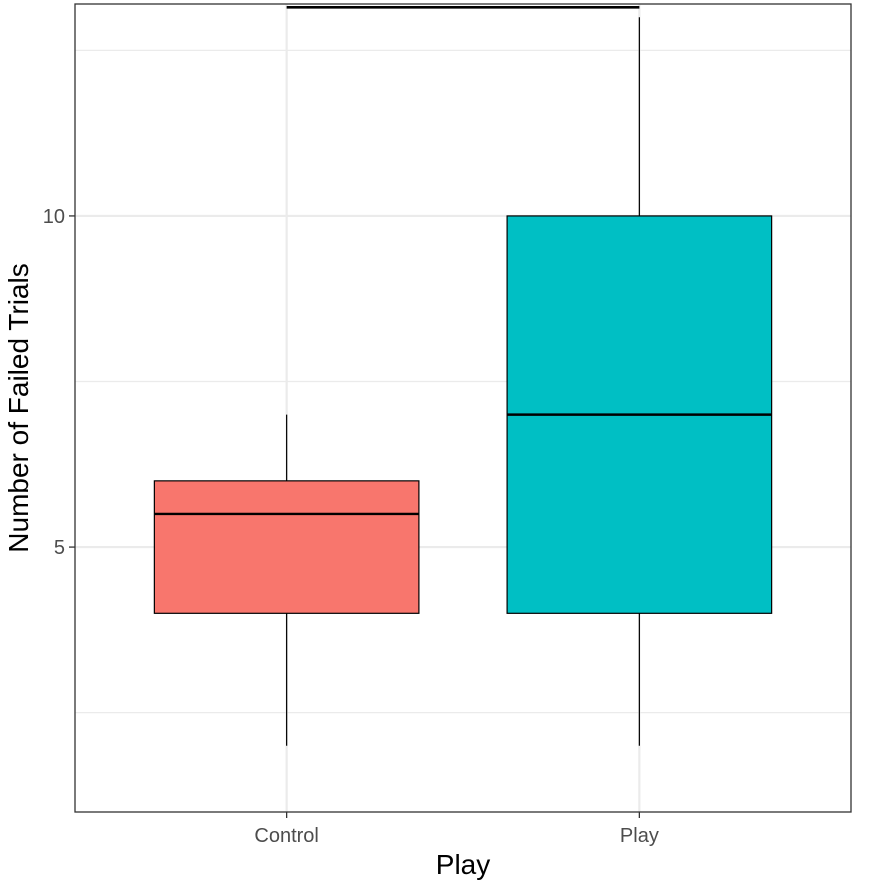 This screenshot has height=886, width=886. I want to click on significance-label: *, so click(463, 5).